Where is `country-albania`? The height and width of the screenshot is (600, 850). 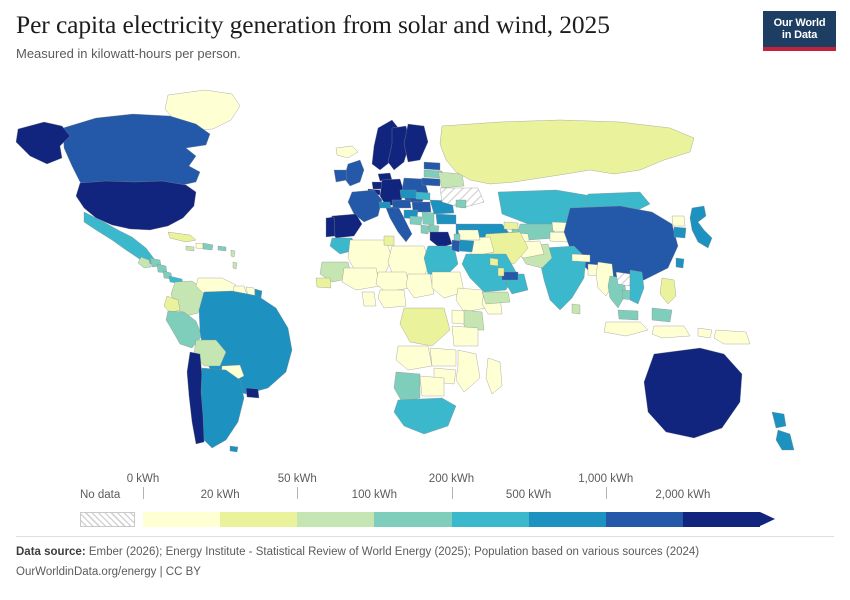
country-albania is located at coordinates (425, 229).